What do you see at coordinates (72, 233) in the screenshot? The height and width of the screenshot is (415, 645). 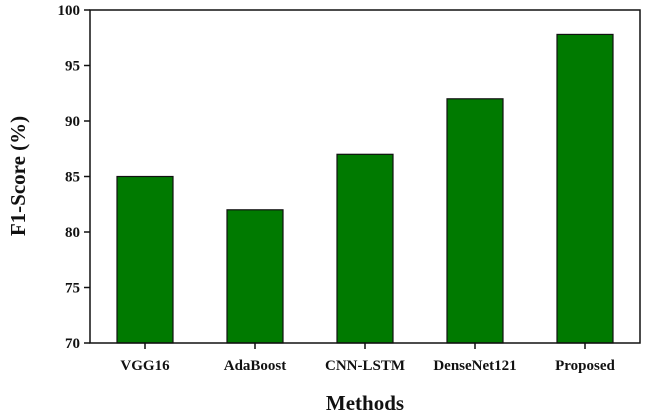 I see `y-tick-label: 80` at bounding box center [72, 233].